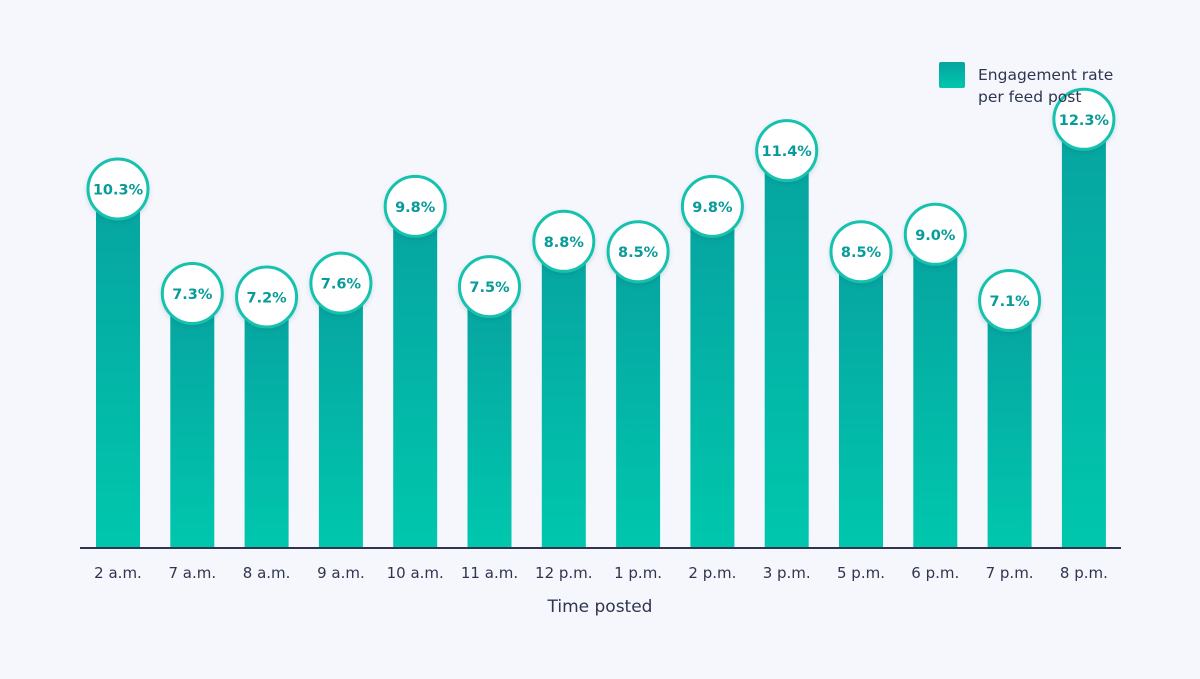  Describe the element at coordinates (861, 573) in the screenshot. I see `x-tick-label: 5 p.m.` at that location.